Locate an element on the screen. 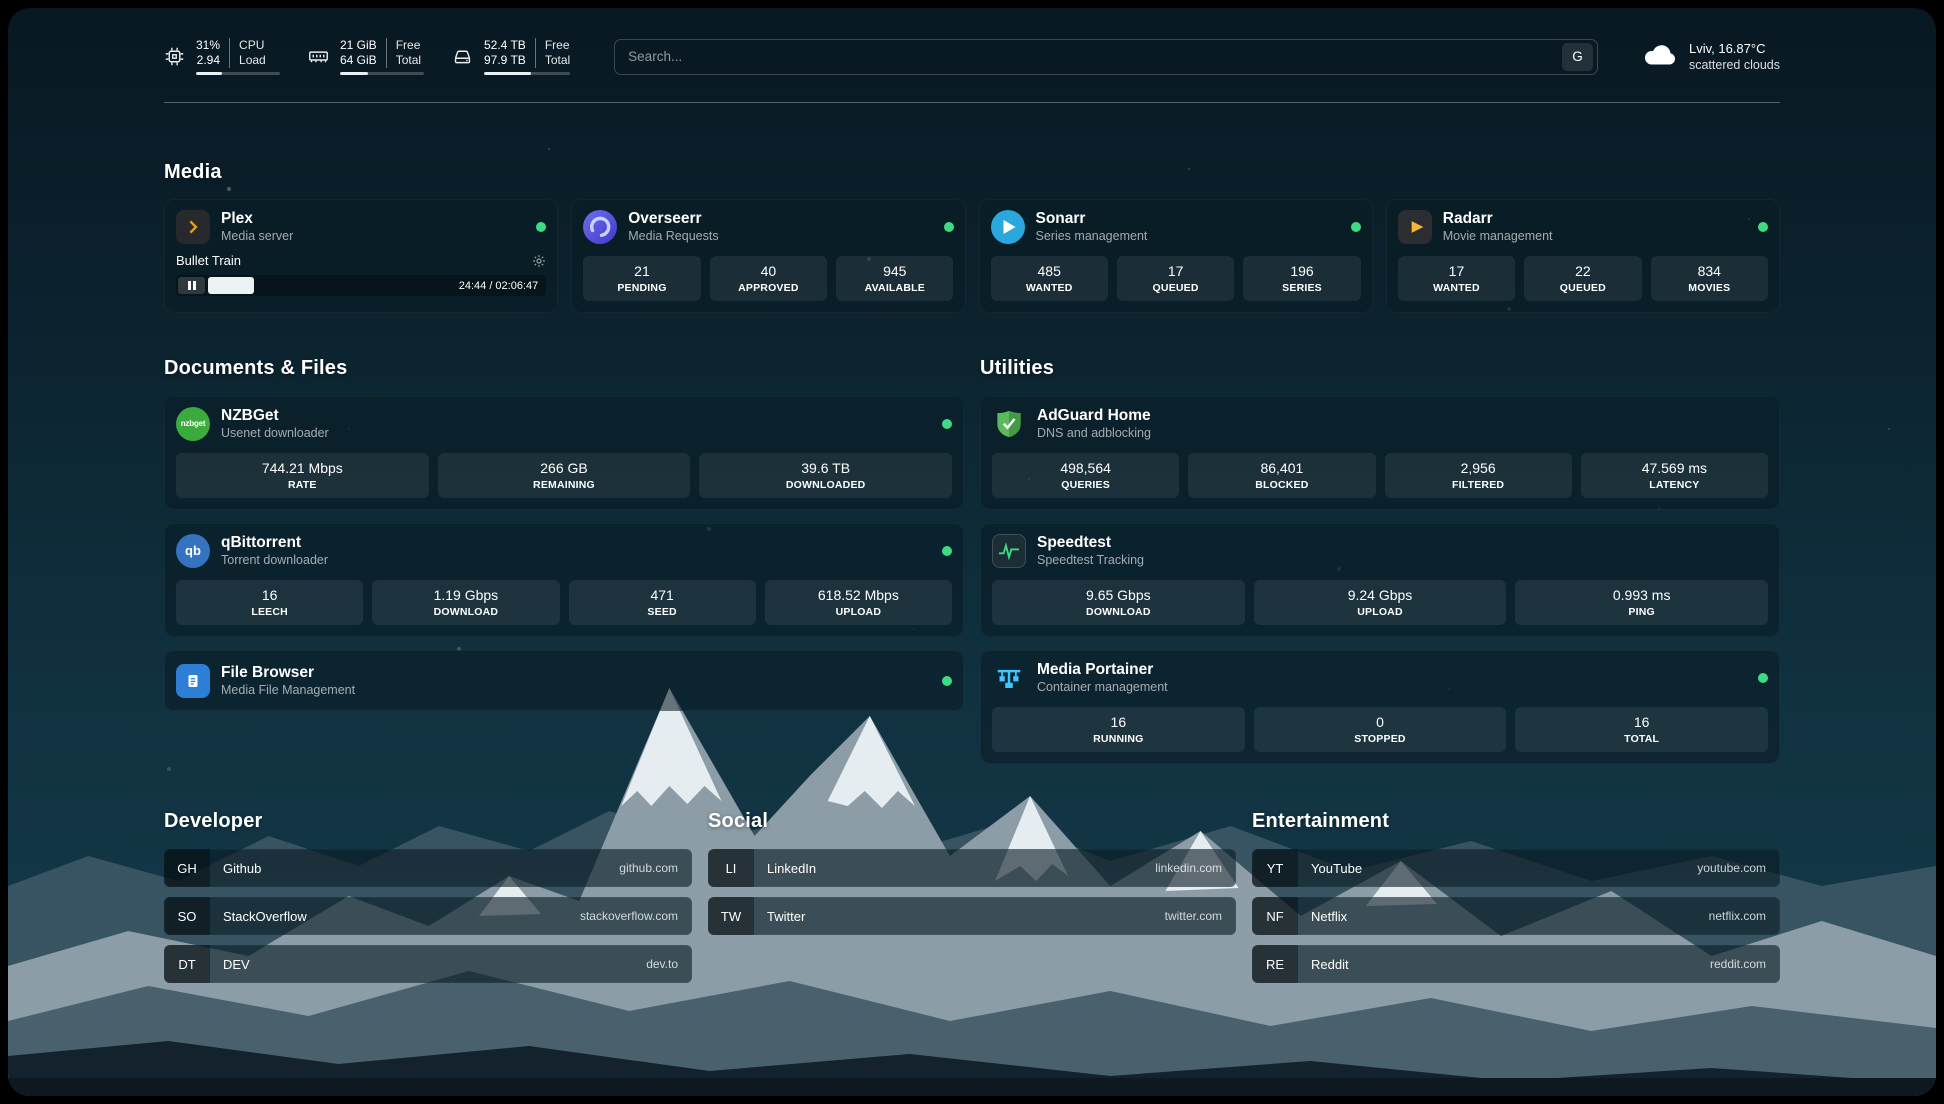 The height and width of the screenshot is (1104, 1944). bookmark-url: github.com is located at coordinates (648, 868).